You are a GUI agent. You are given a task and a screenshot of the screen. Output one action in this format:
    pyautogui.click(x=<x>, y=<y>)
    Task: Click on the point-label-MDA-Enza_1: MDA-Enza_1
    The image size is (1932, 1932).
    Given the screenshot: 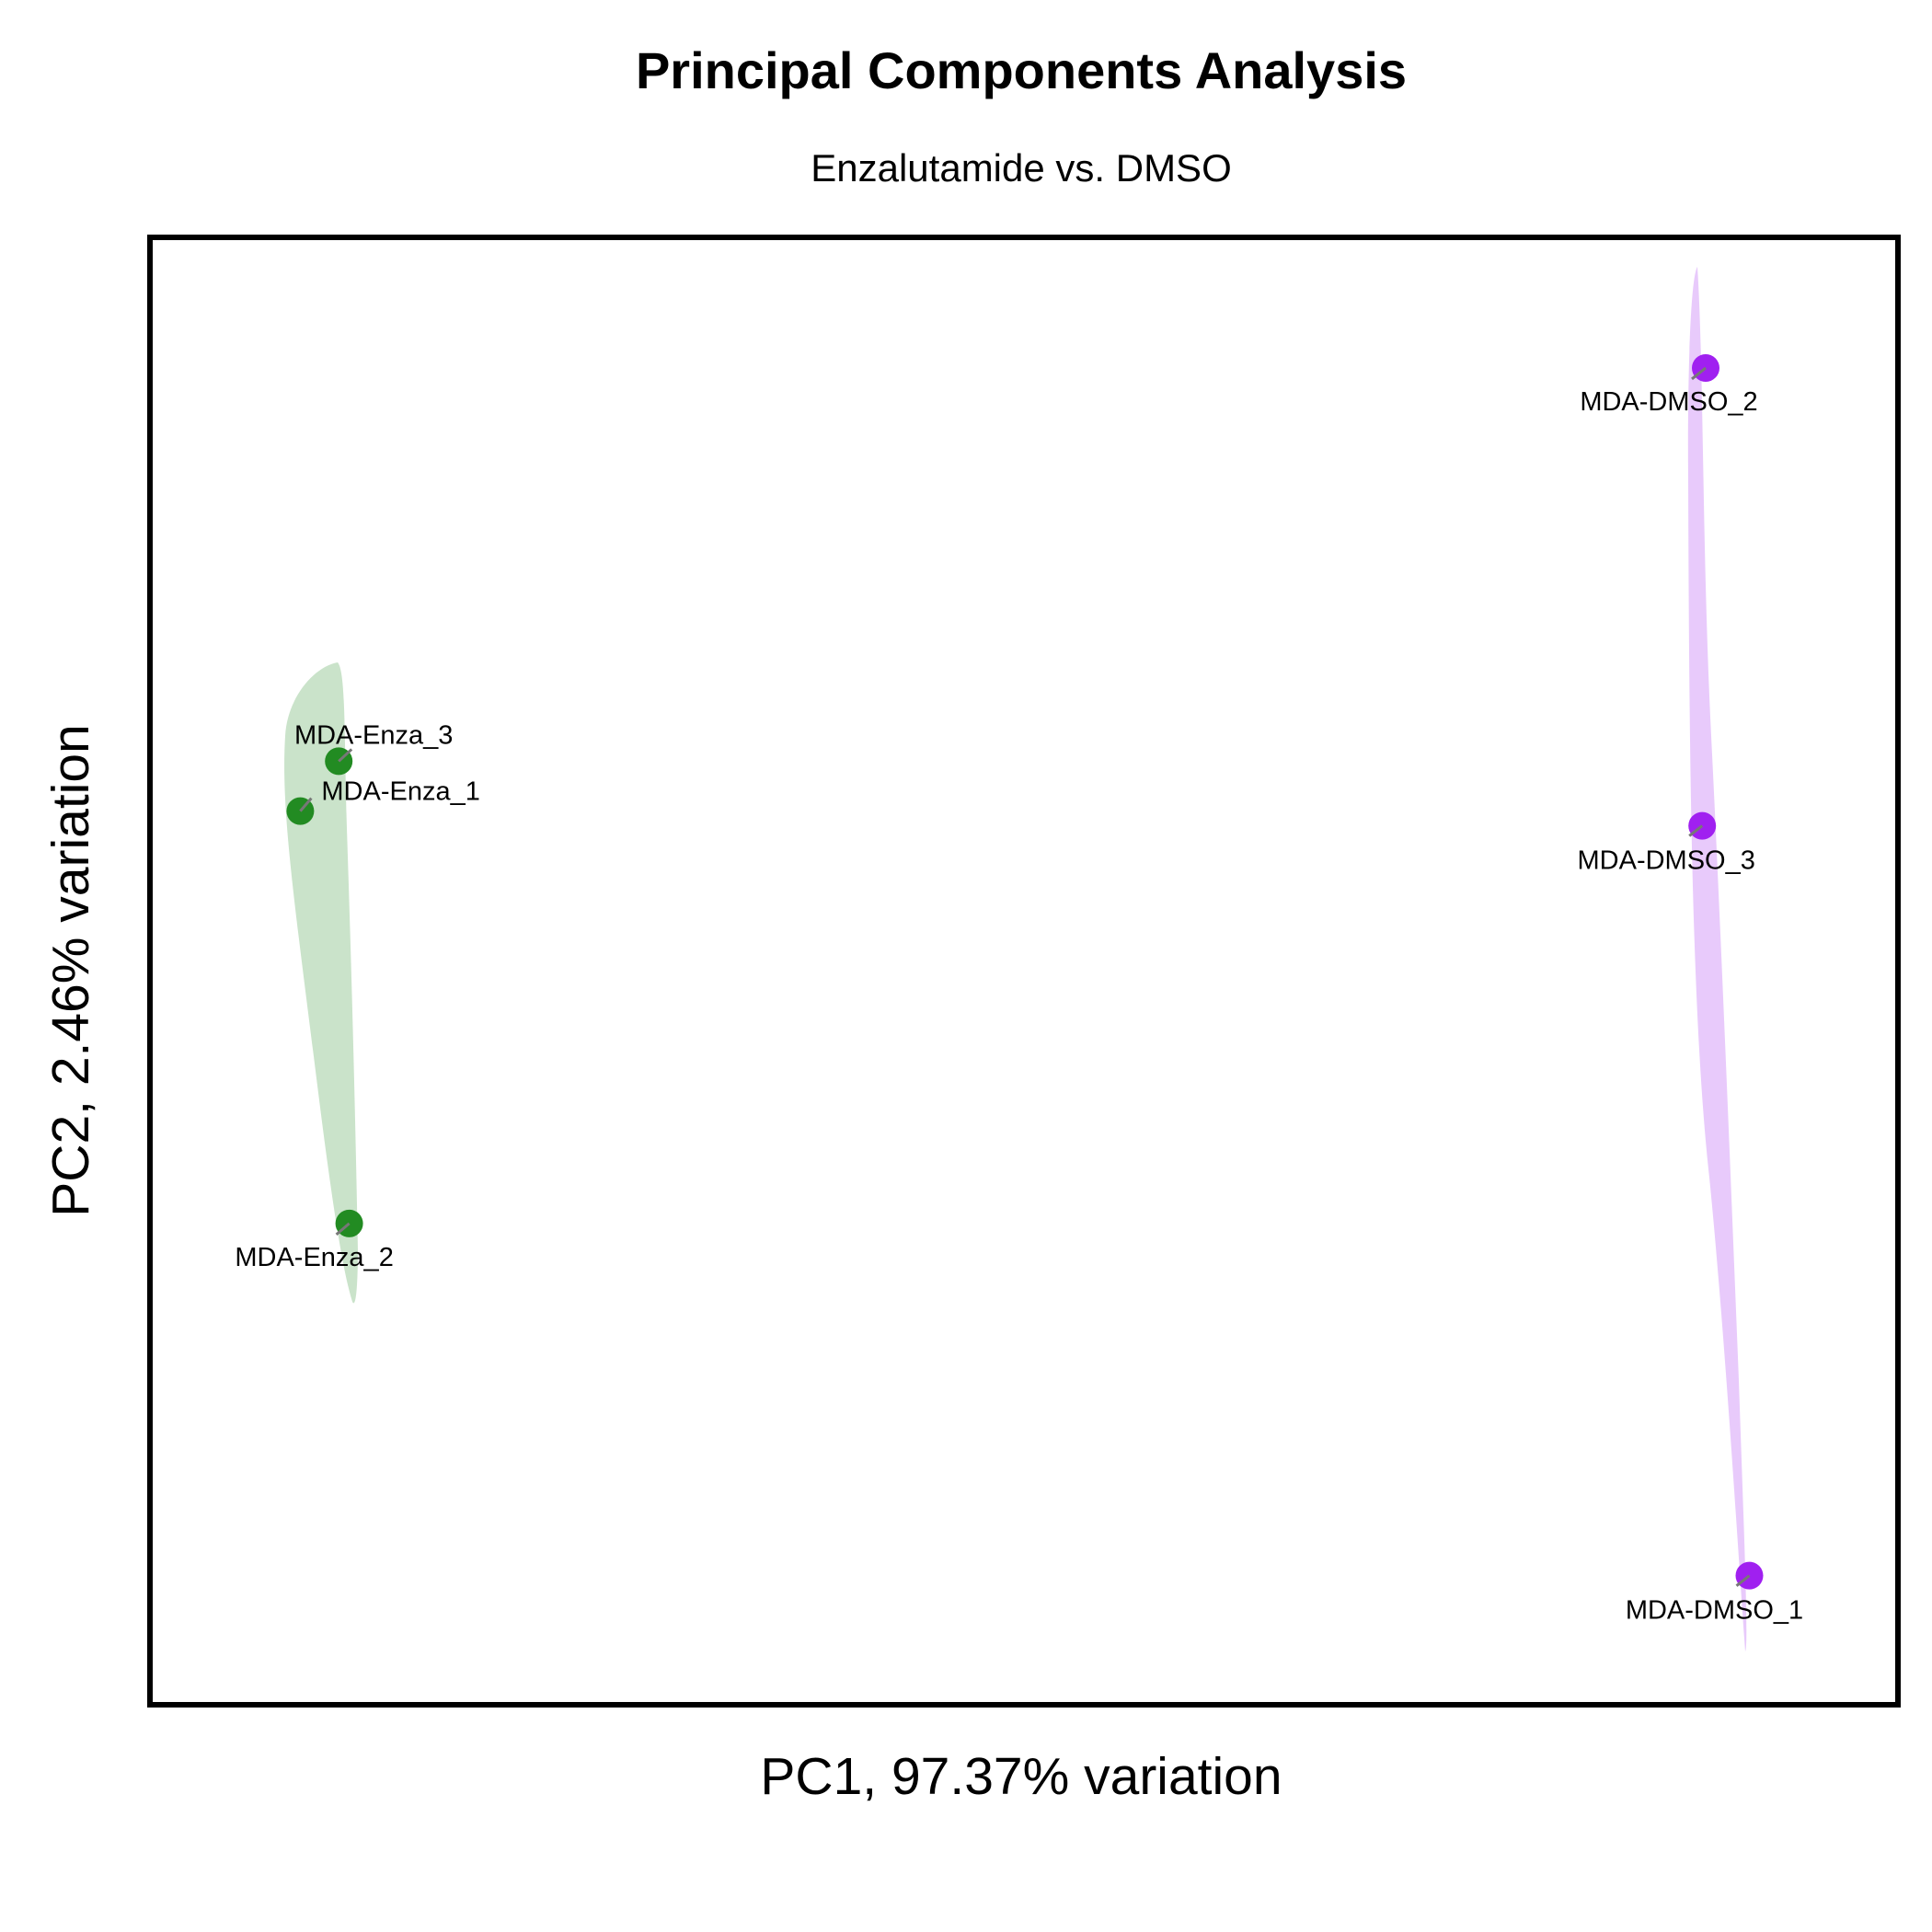 What is the action you would take?
    pyautogui.click(x=400, y=792)
    